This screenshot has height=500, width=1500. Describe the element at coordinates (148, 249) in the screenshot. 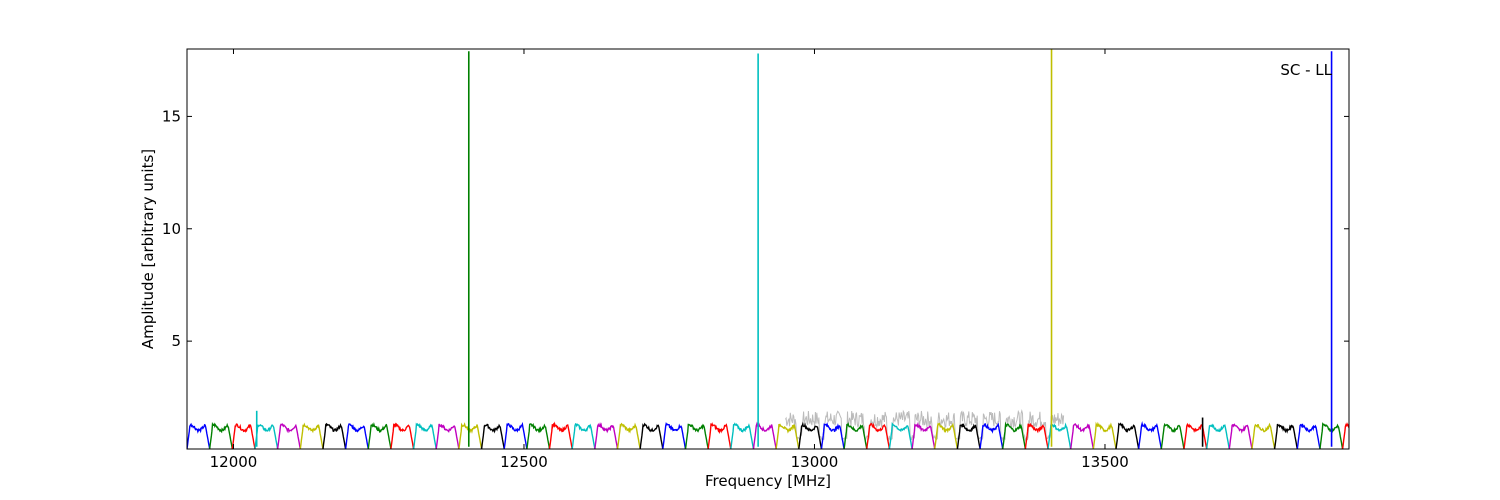

I see `y-axis-label: Amplitude [arbitrary units]` at that location.